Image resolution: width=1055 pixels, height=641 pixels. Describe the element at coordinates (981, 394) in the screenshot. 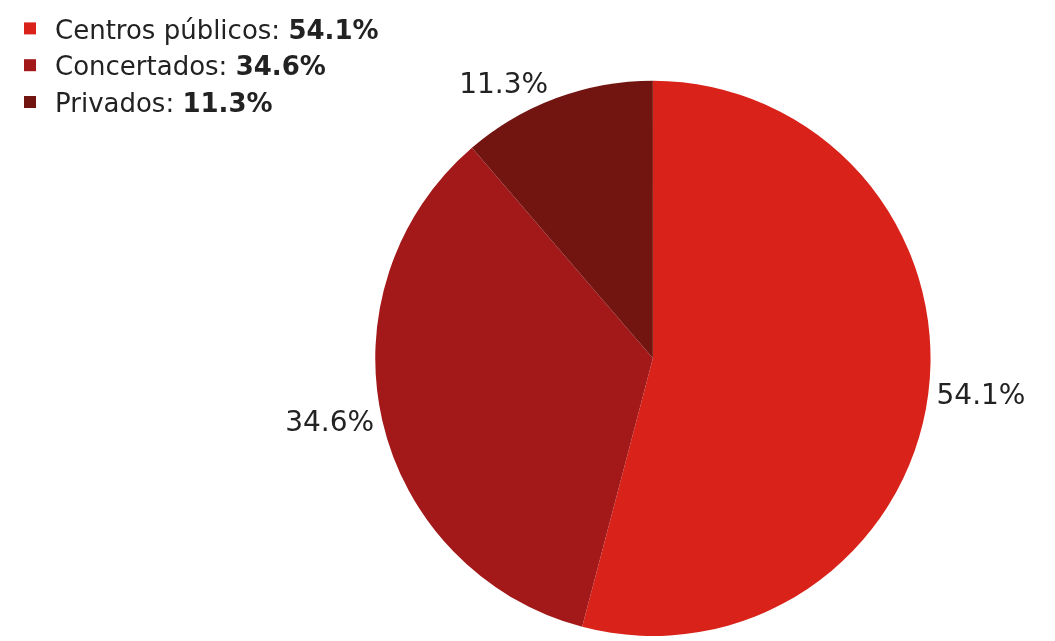

I see `data-label: 54.1%` at that location.